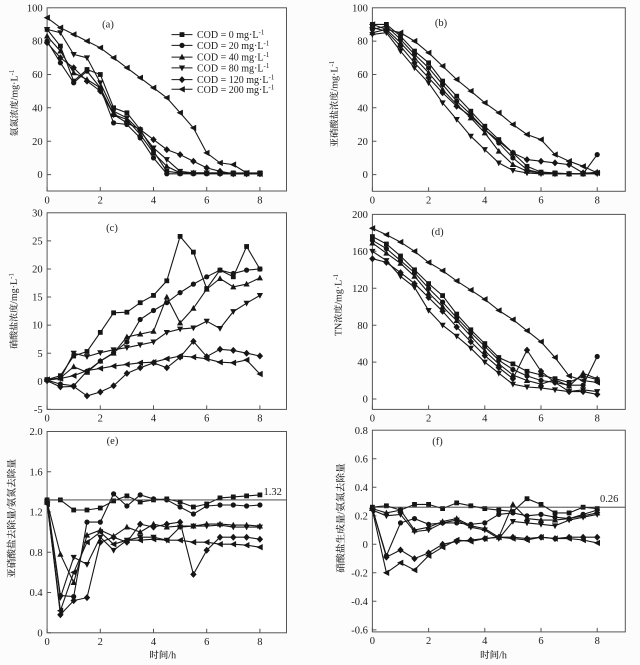 The image size is (640, 665). What do you see at coordinates (236, 80) in the screenshot?
I see `svg-text: COD = 120 mg·L-1` at bounding box center [236, 80].